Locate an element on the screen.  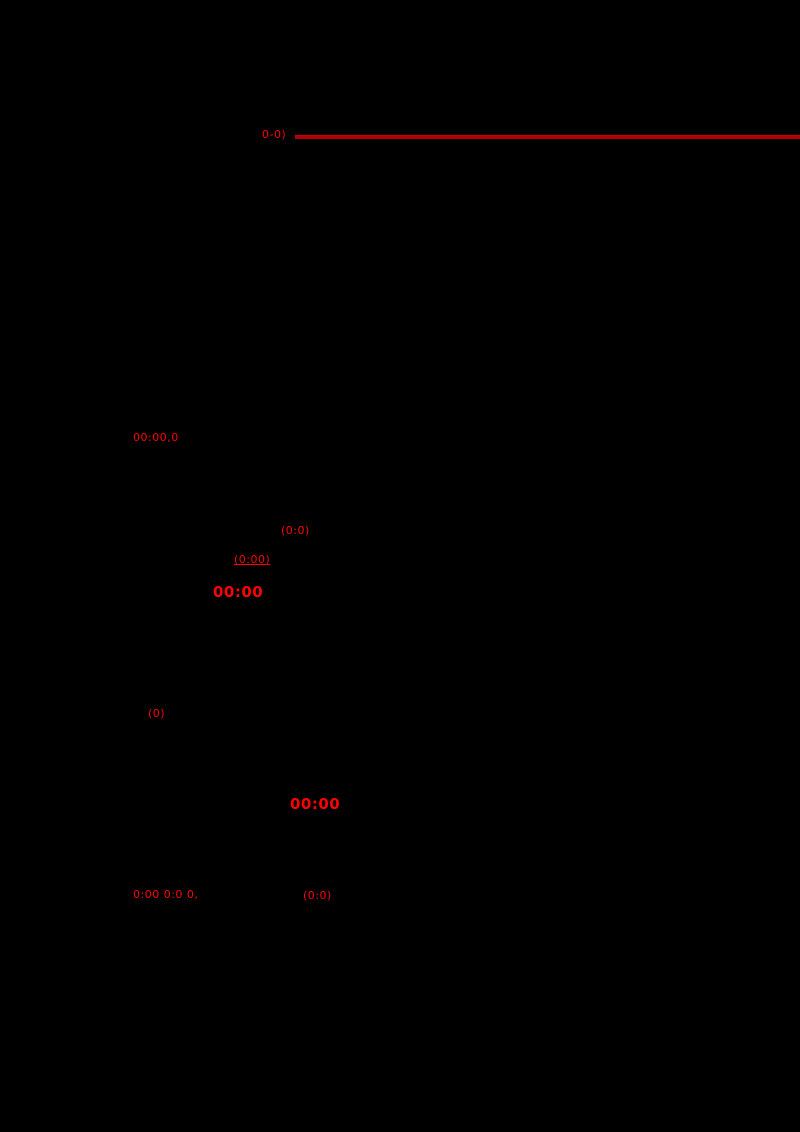
red-link-timestamp-3: 00:00 is located at coordinates (315, 804).